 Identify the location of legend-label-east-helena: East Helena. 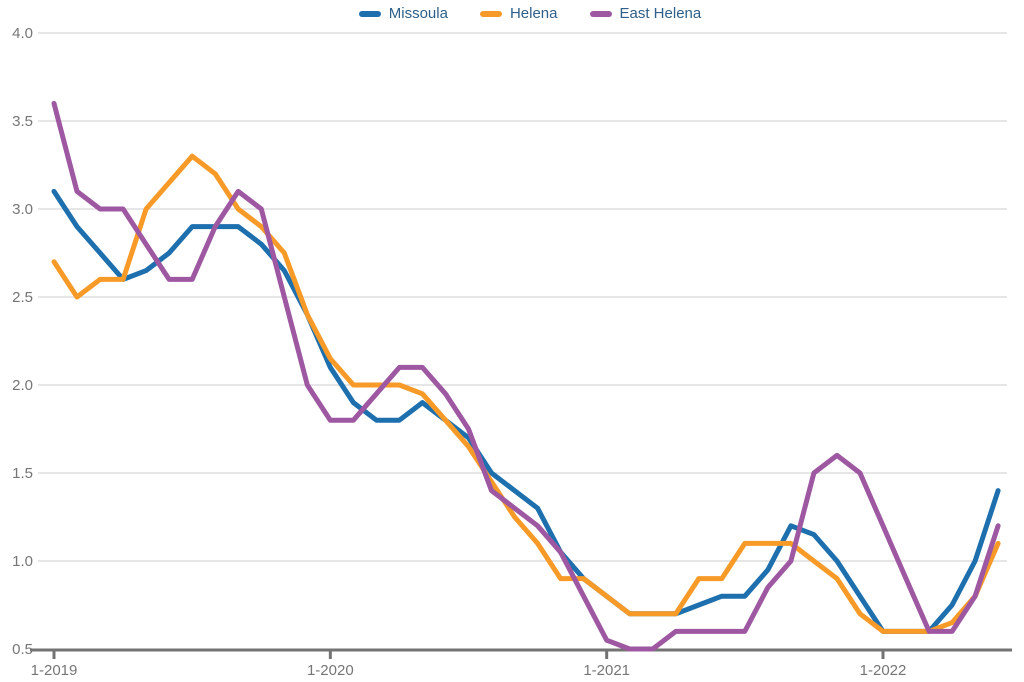
(660, 13).